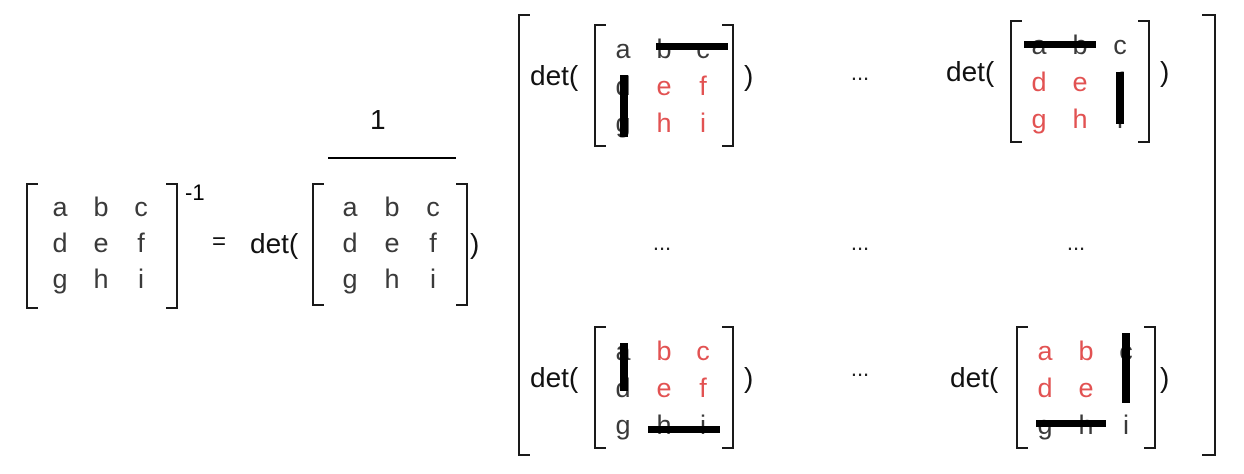 This screenshot has height=474, width=1244. What do you see at coordinates (703, 123) in the screenshot?
I see `entry-i-highlight: i` at bounding box center [703, 123].